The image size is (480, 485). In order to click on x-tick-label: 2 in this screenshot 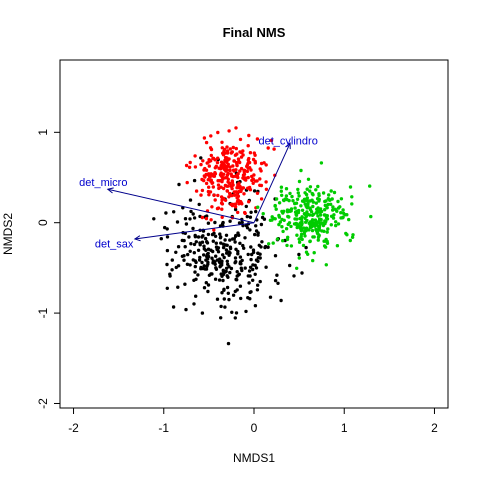, I will do `click(434, 428)`.